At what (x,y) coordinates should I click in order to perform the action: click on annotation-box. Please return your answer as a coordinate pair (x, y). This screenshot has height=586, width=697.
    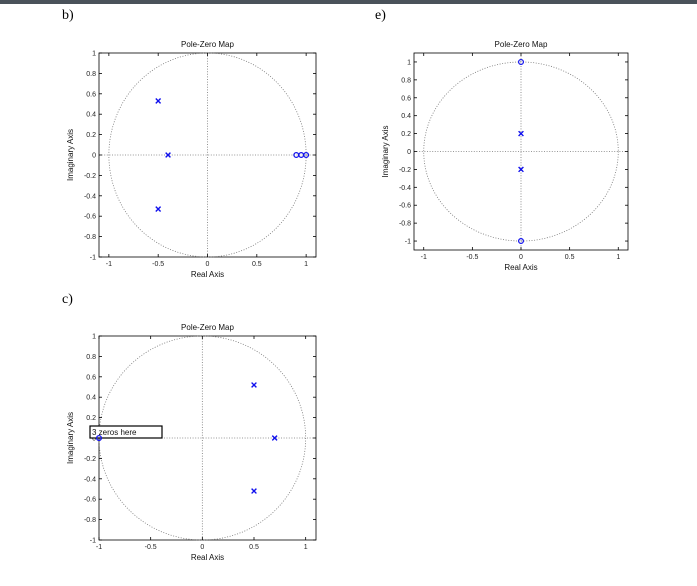
    Looking at the image, I should click on (126, 432).